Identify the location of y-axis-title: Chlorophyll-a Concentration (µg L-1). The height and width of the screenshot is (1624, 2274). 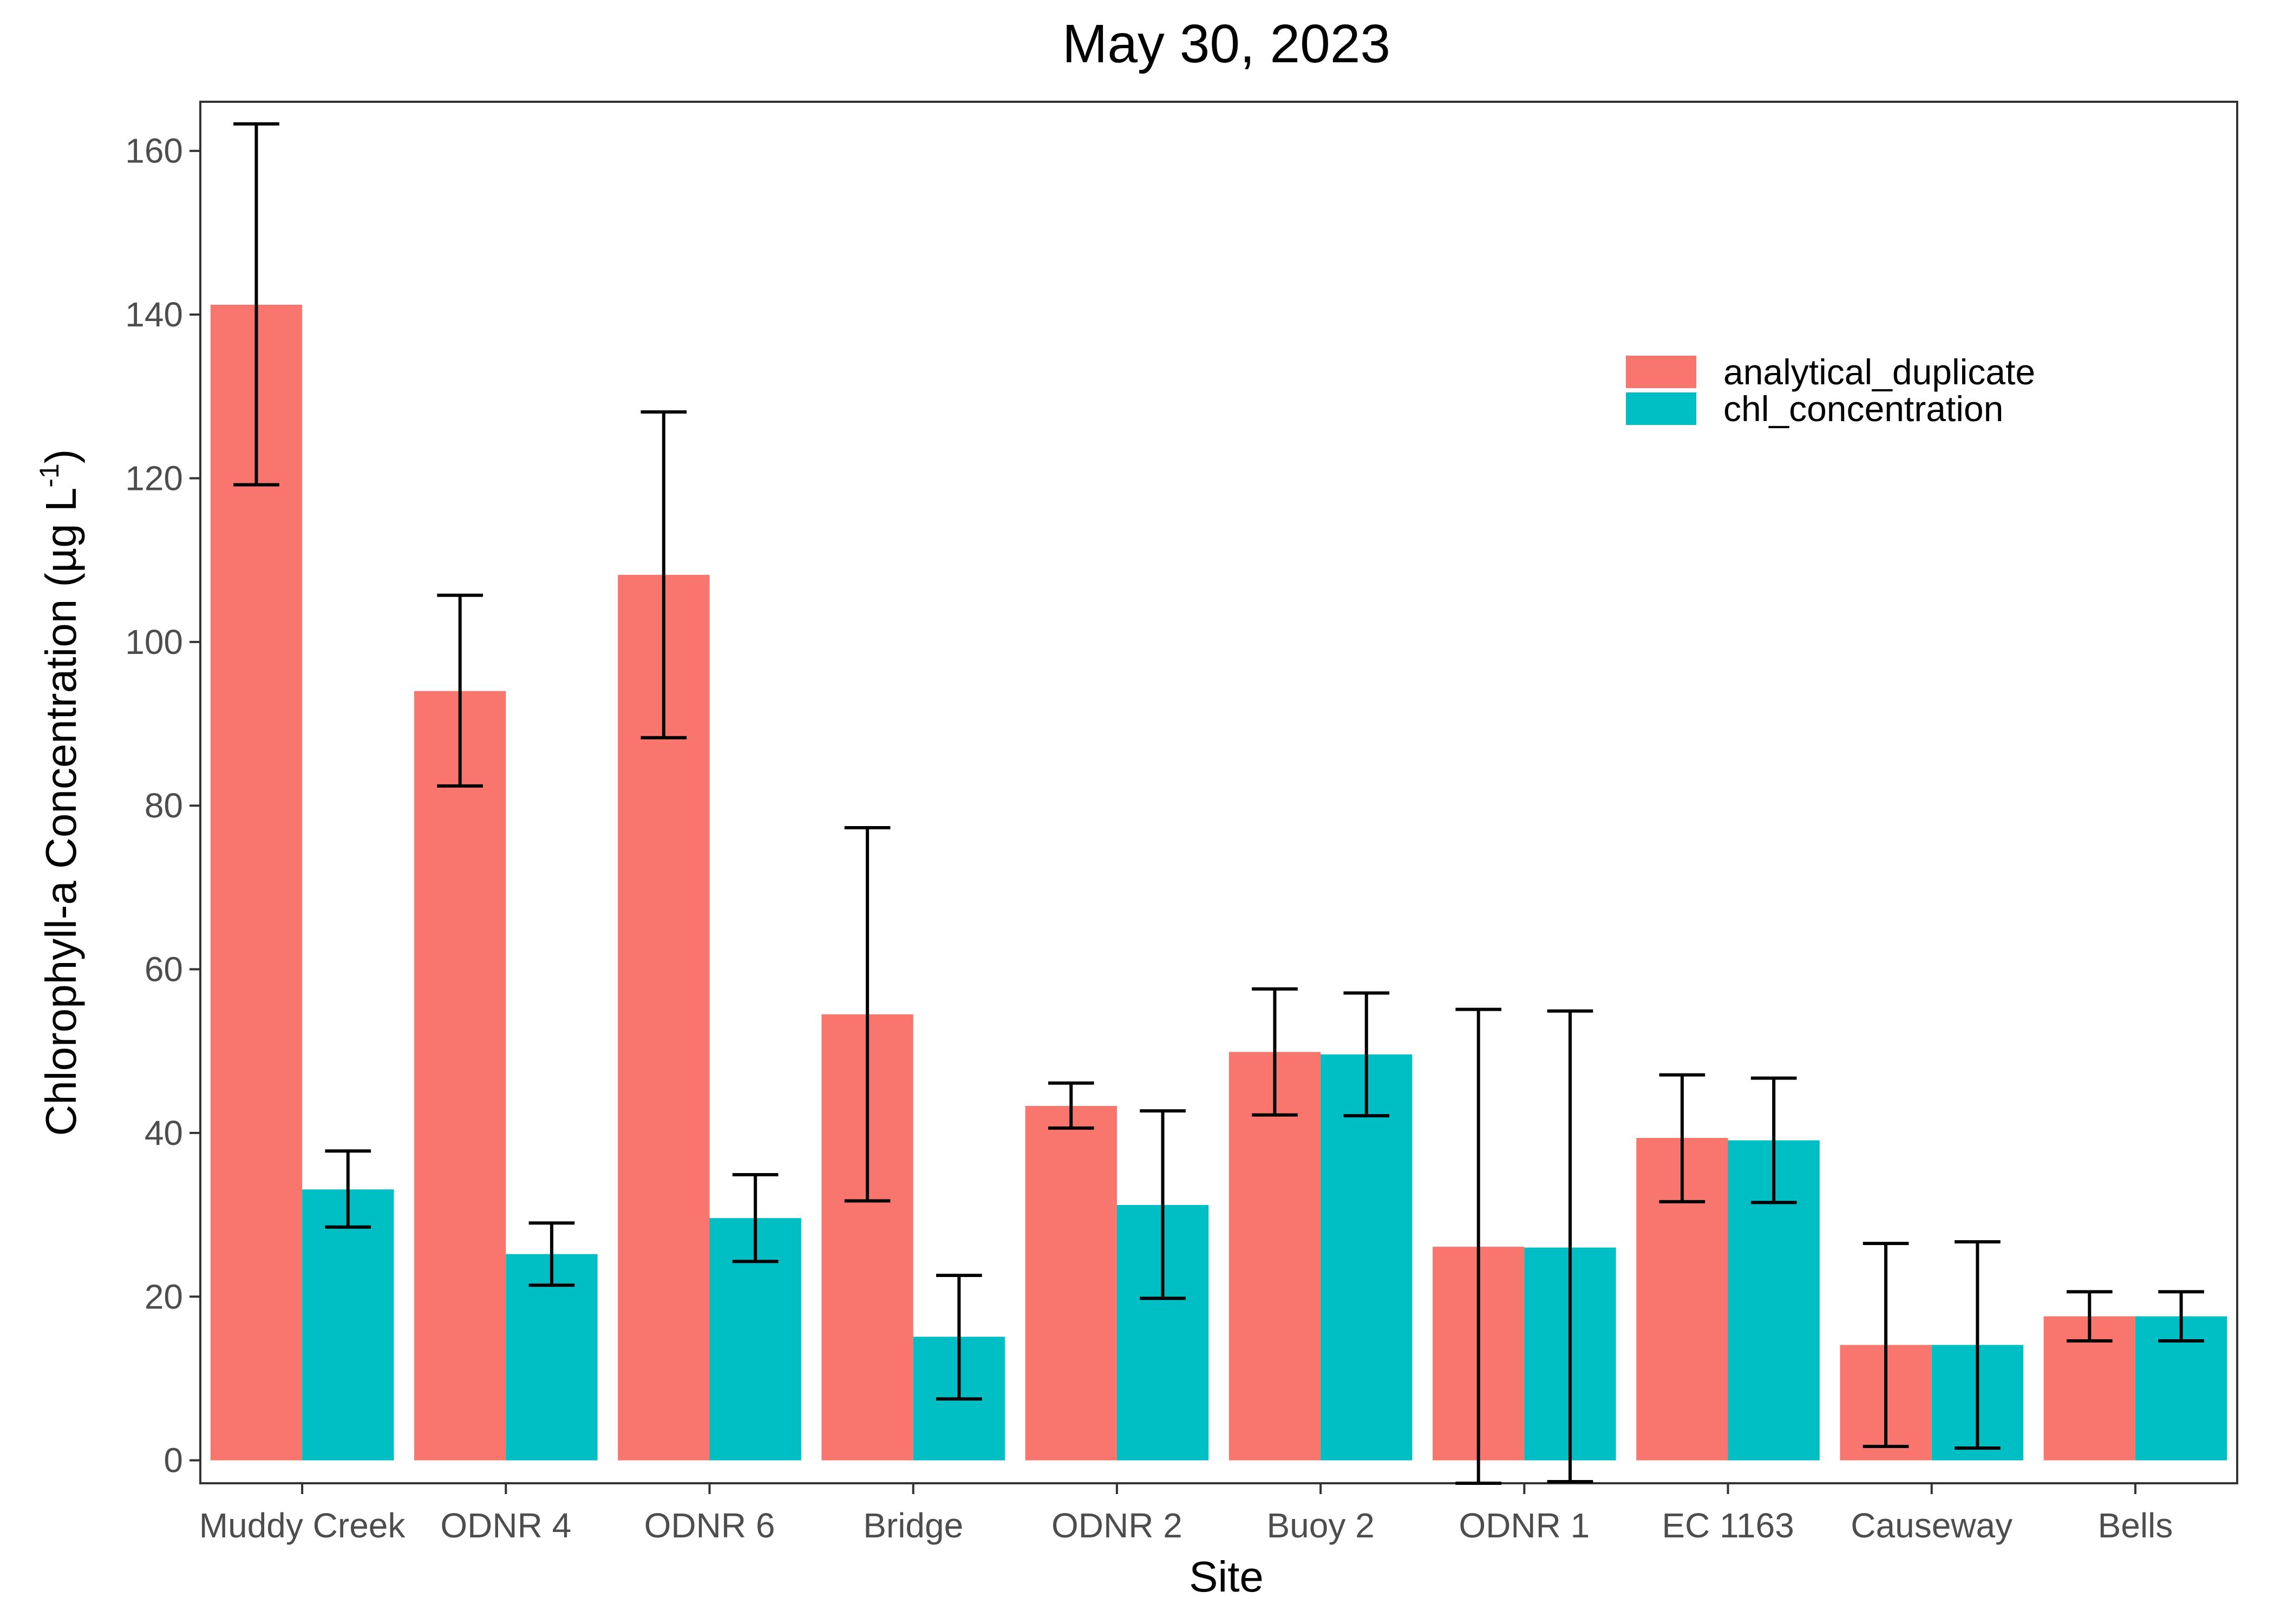
(60, 792).